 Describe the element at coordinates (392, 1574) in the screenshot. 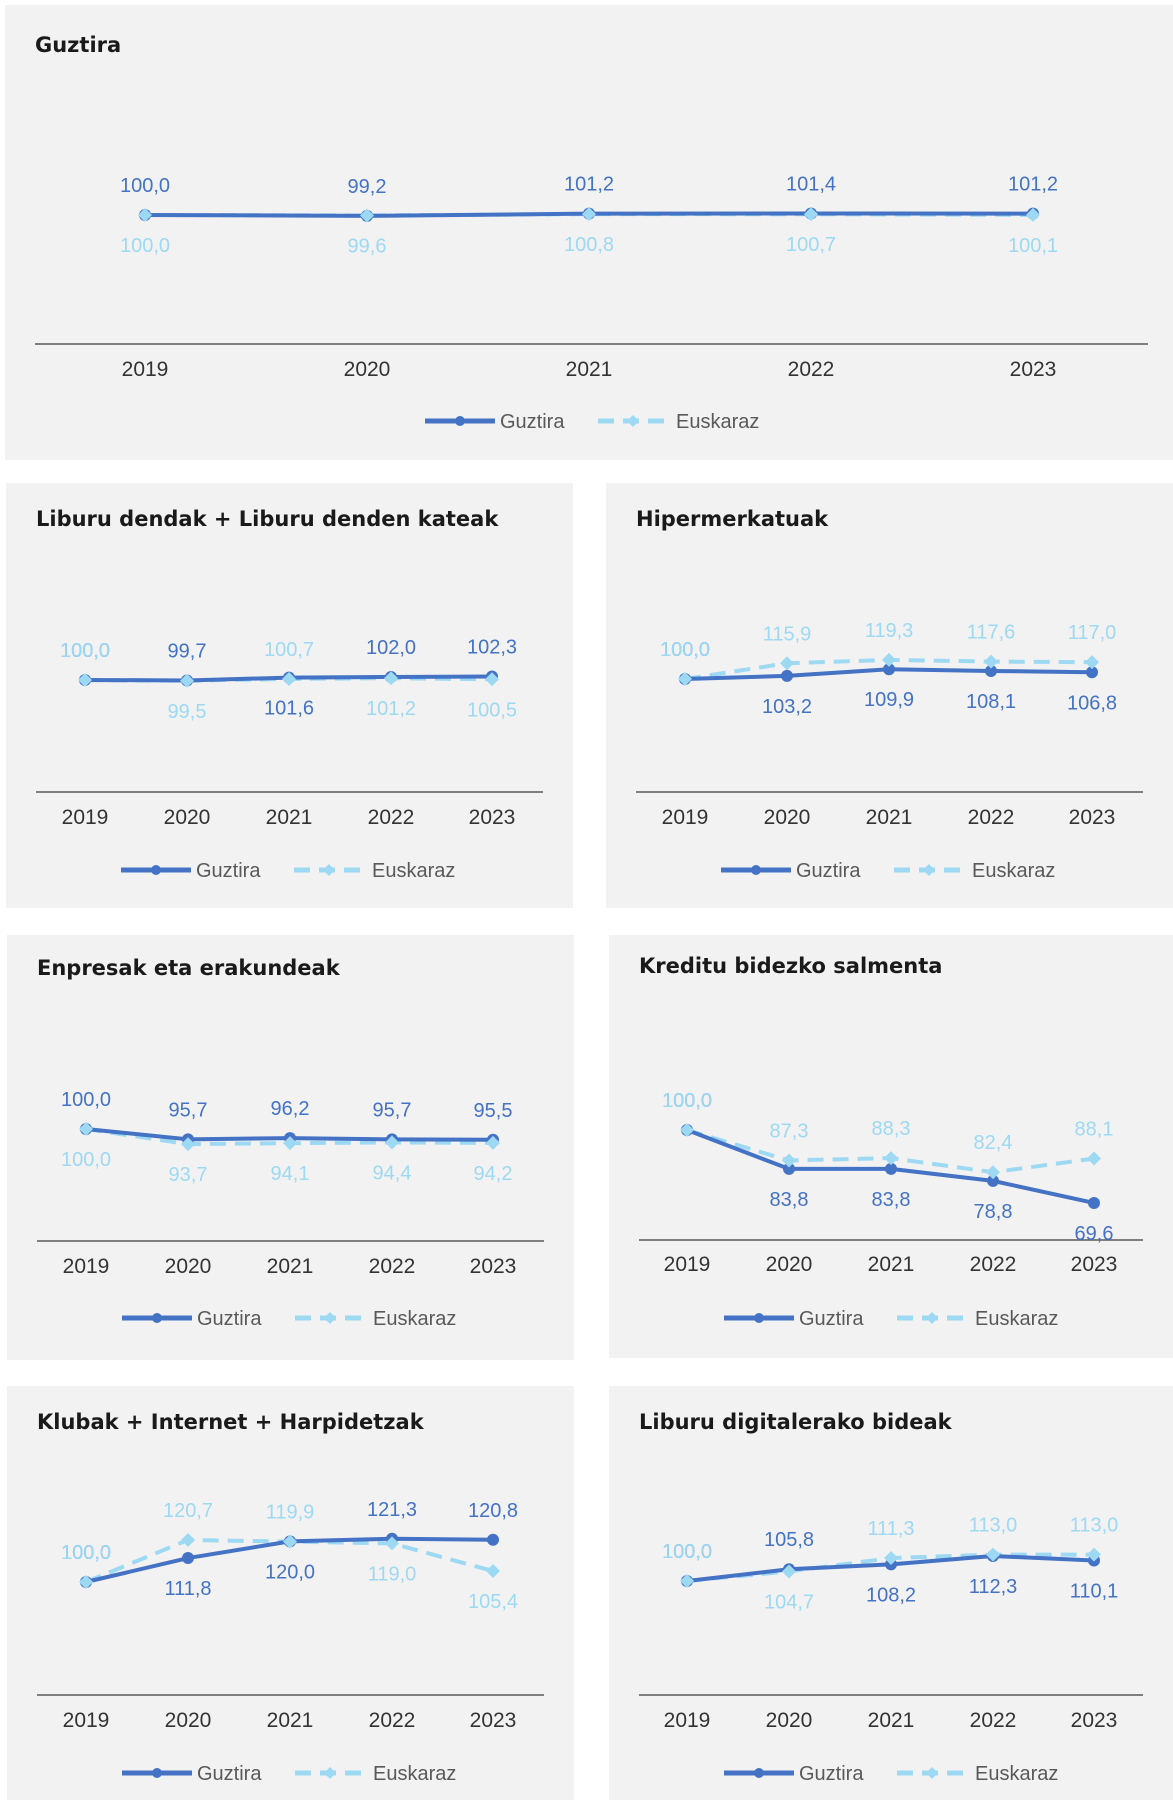

I see `data-label-euskaraz: 119,0` at that location.